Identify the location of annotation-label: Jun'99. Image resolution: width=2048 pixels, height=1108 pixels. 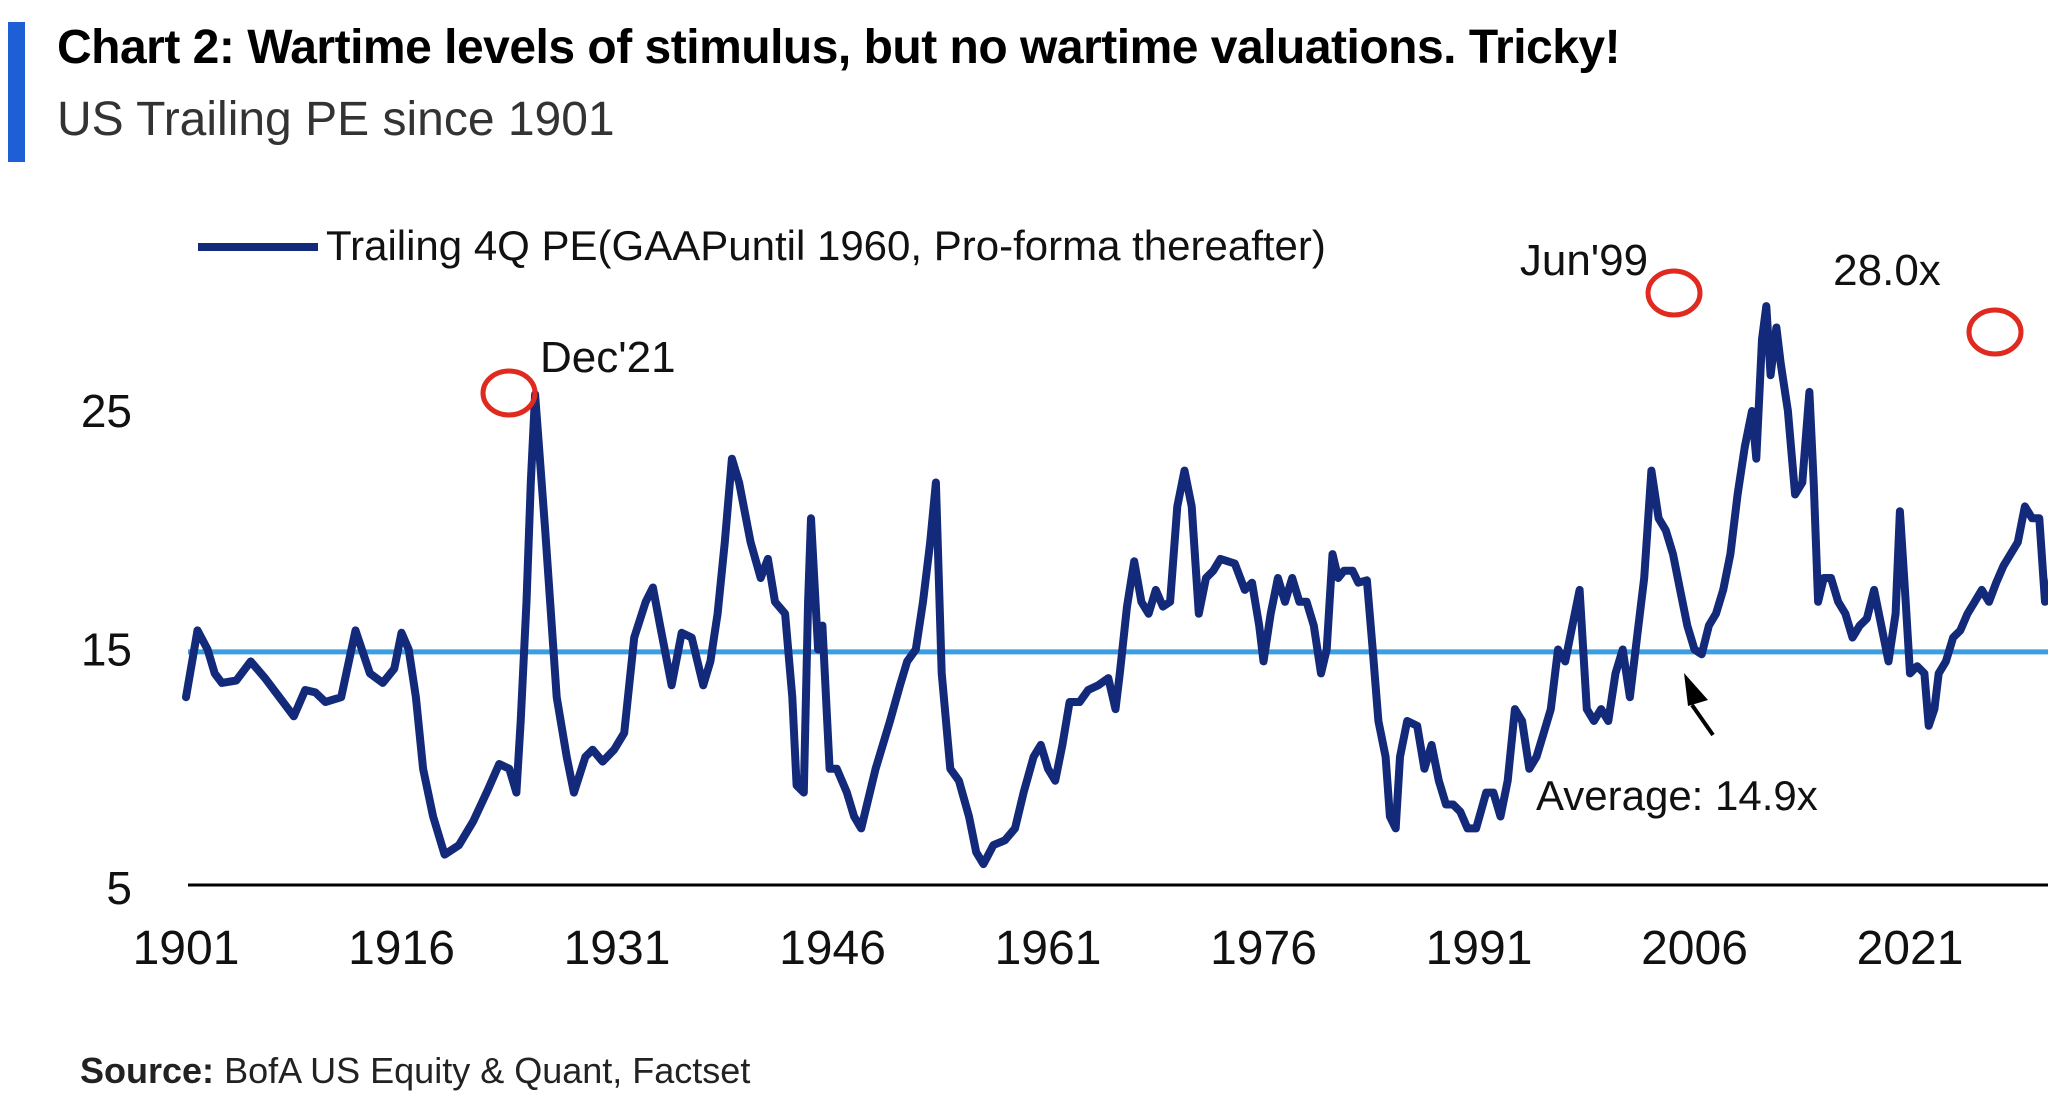
(1584, 260).